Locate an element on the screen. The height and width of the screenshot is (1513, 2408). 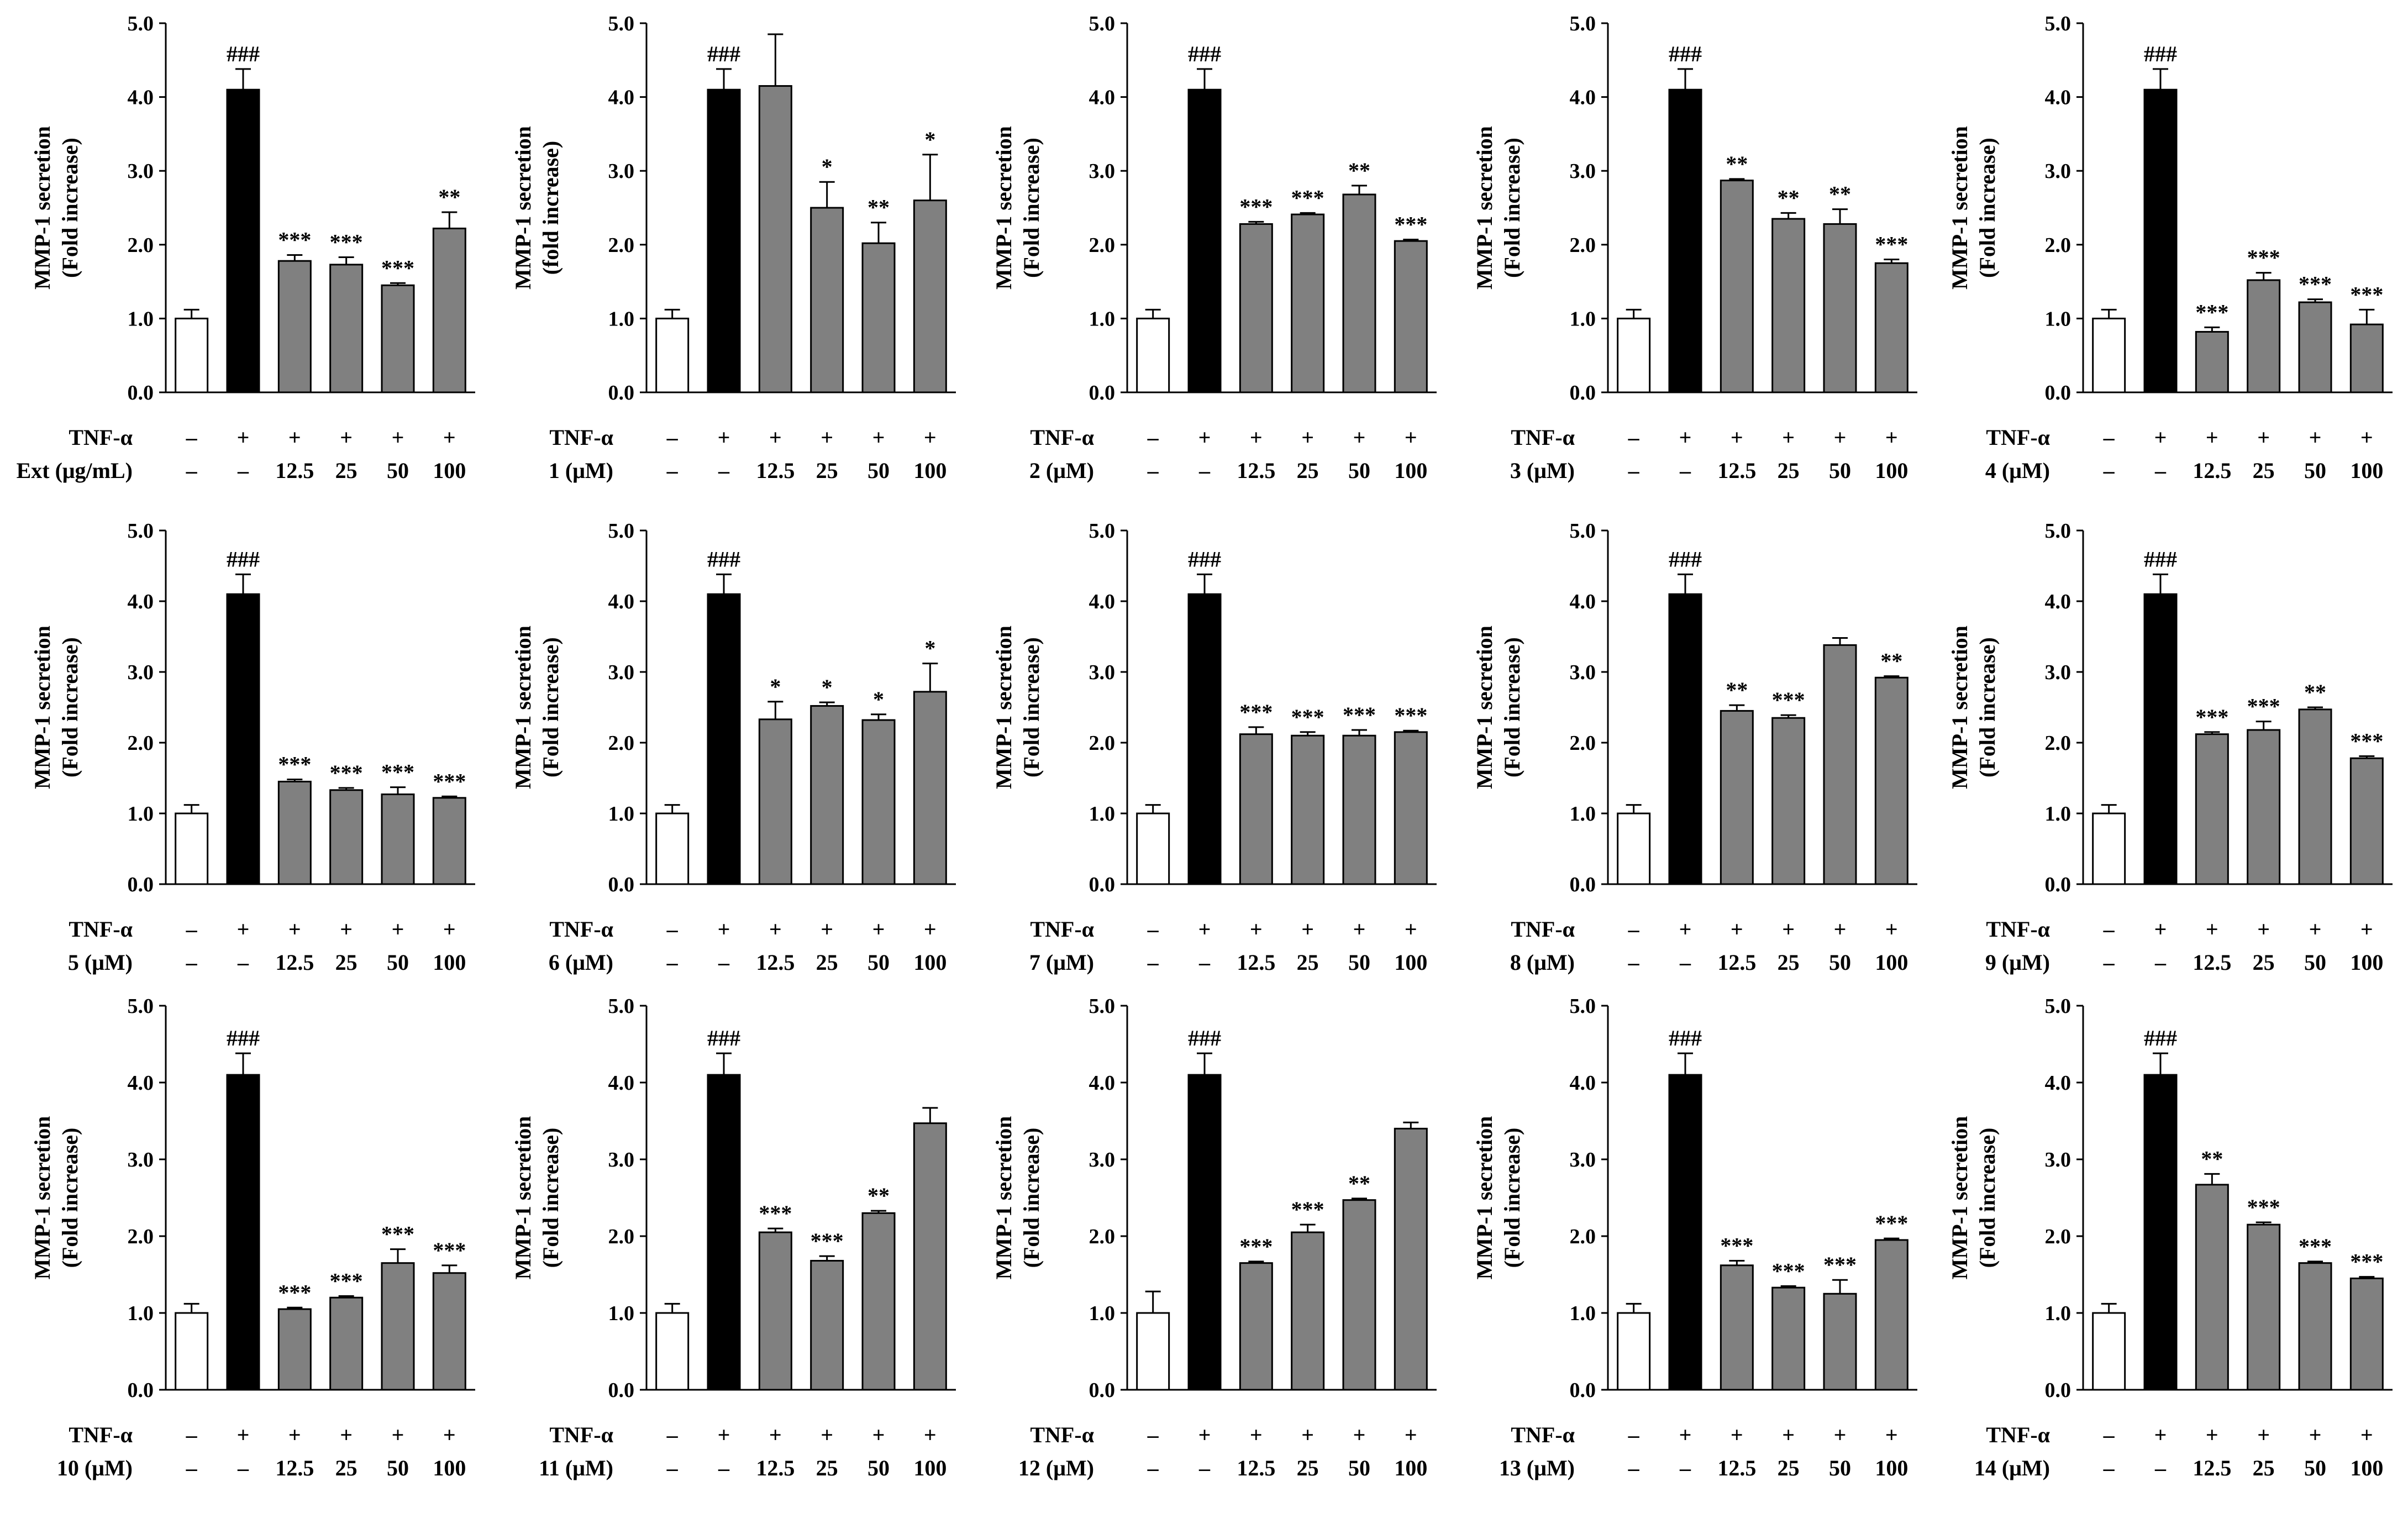
row-label-treatment: 6 (μM) is located at coordinates (581, 963).